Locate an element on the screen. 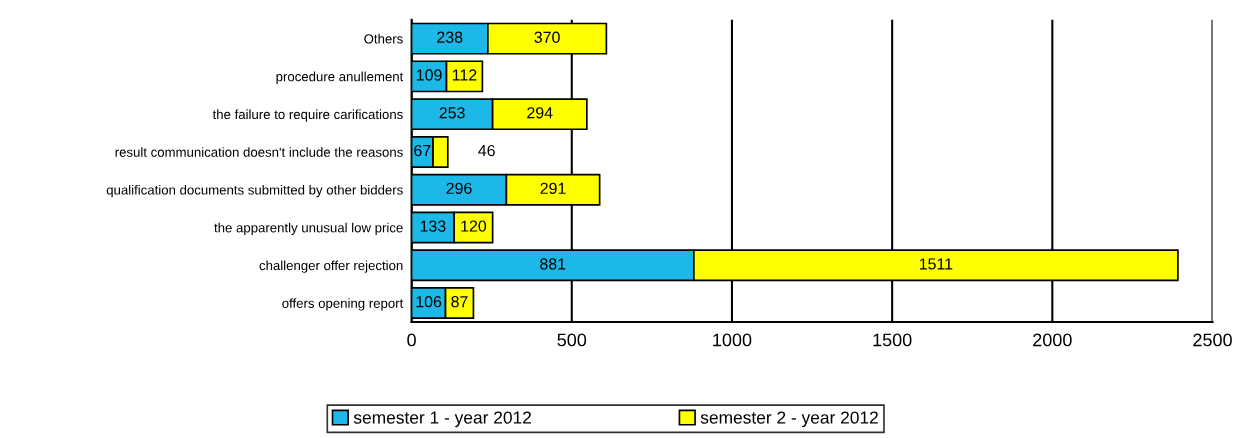 The image size is (1236, 438). y-tick-label: offers opening report is located at coordinates (343, 304).